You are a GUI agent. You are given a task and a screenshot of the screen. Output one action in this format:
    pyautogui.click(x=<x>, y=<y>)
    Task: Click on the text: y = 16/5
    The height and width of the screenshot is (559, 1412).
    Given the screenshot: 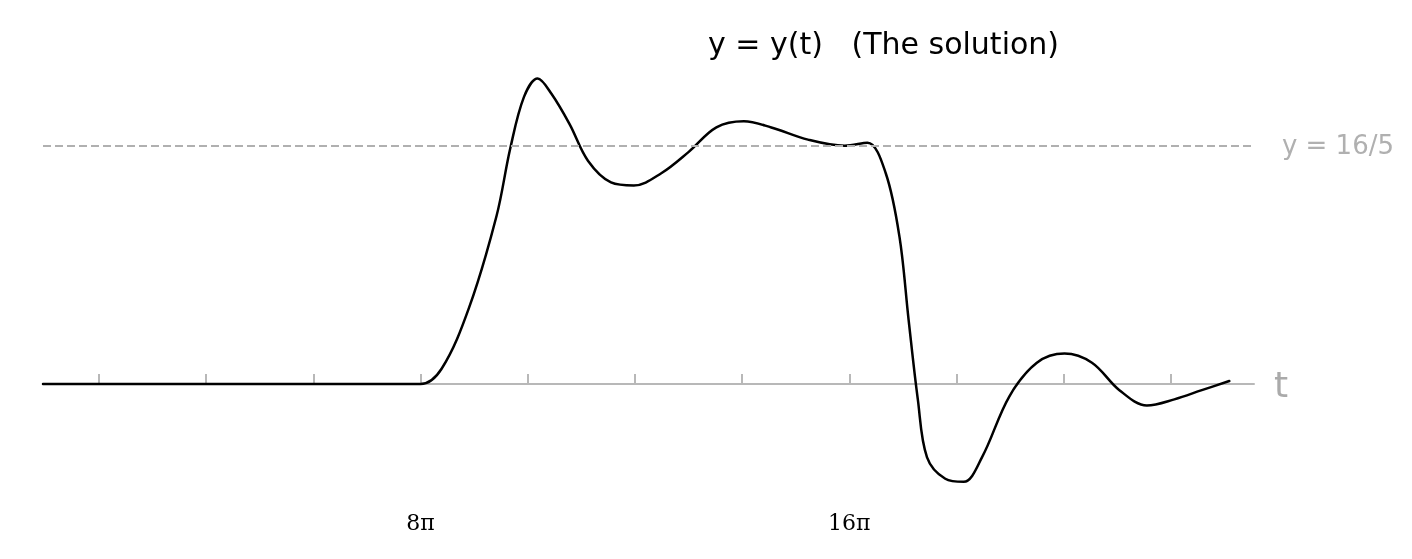 What is the action you would take?
    pyautogui.click(x=1338, y=144)
    